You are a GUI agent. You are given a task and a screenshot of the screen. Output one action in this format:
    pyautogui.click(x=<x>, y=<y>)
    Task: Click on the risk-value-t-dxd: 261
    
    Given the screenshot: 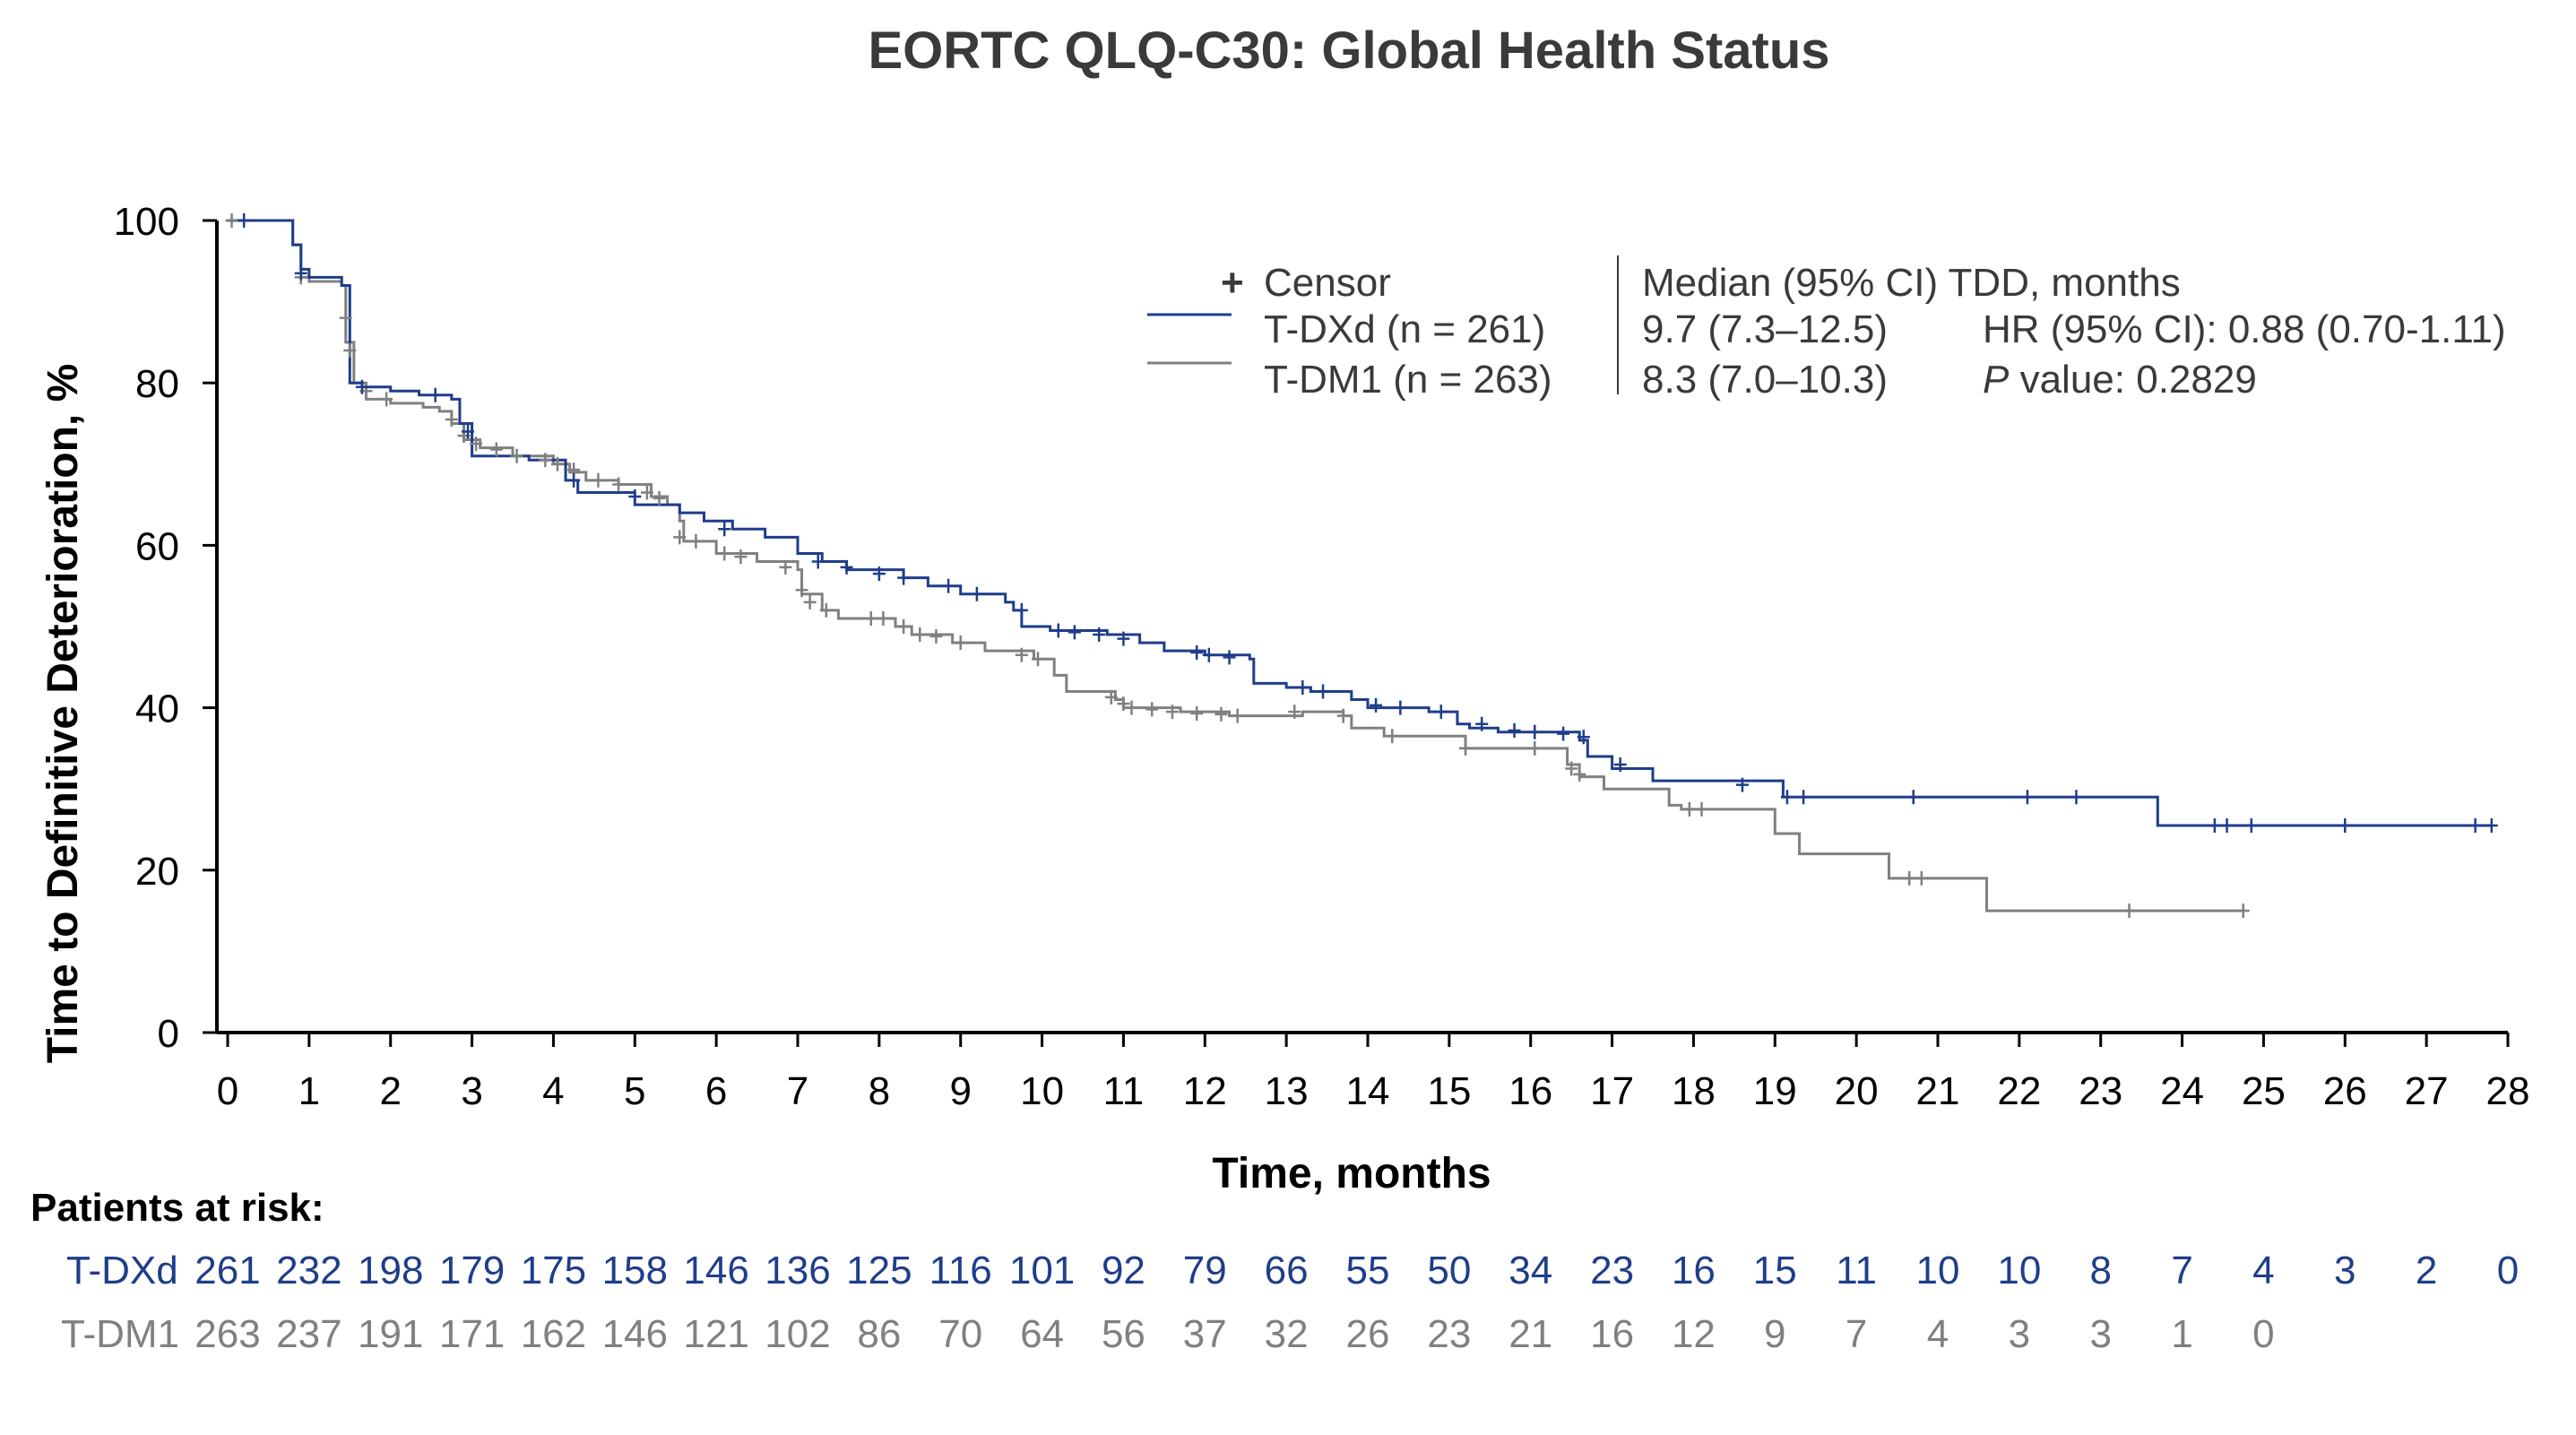 What is the action you would take?
    pyautogui.click(x=227, y=1270)
    